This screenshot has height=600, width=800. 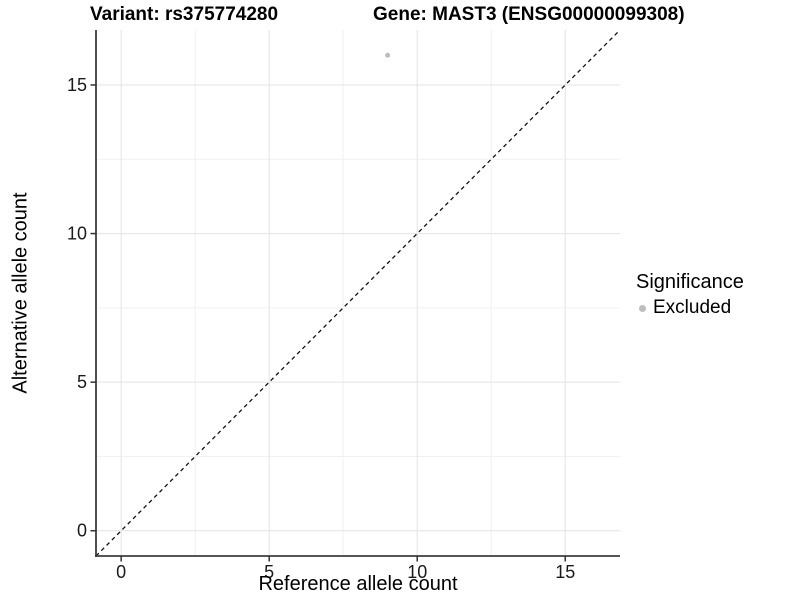 I want to click on plot-title-gene: Gene: MAST3 (ENSG00000099308), so click(x=529, y=14).